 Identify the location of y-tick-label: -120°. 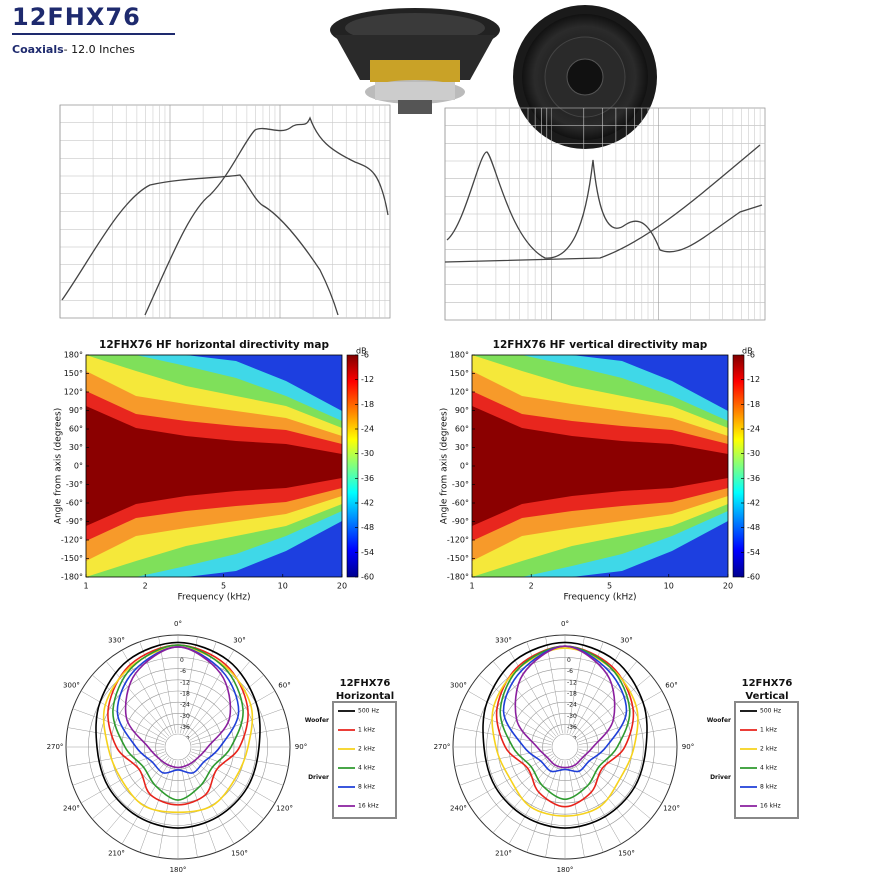
(72, 540).